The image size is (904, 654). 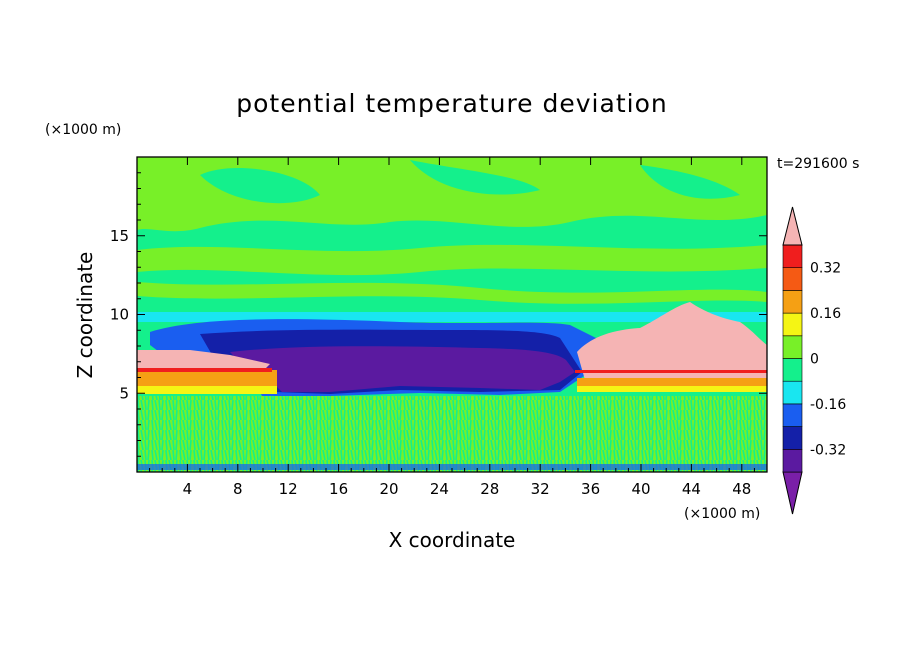 I want to click on x-axis-title: X coordinate, so click(x=452, y=540).